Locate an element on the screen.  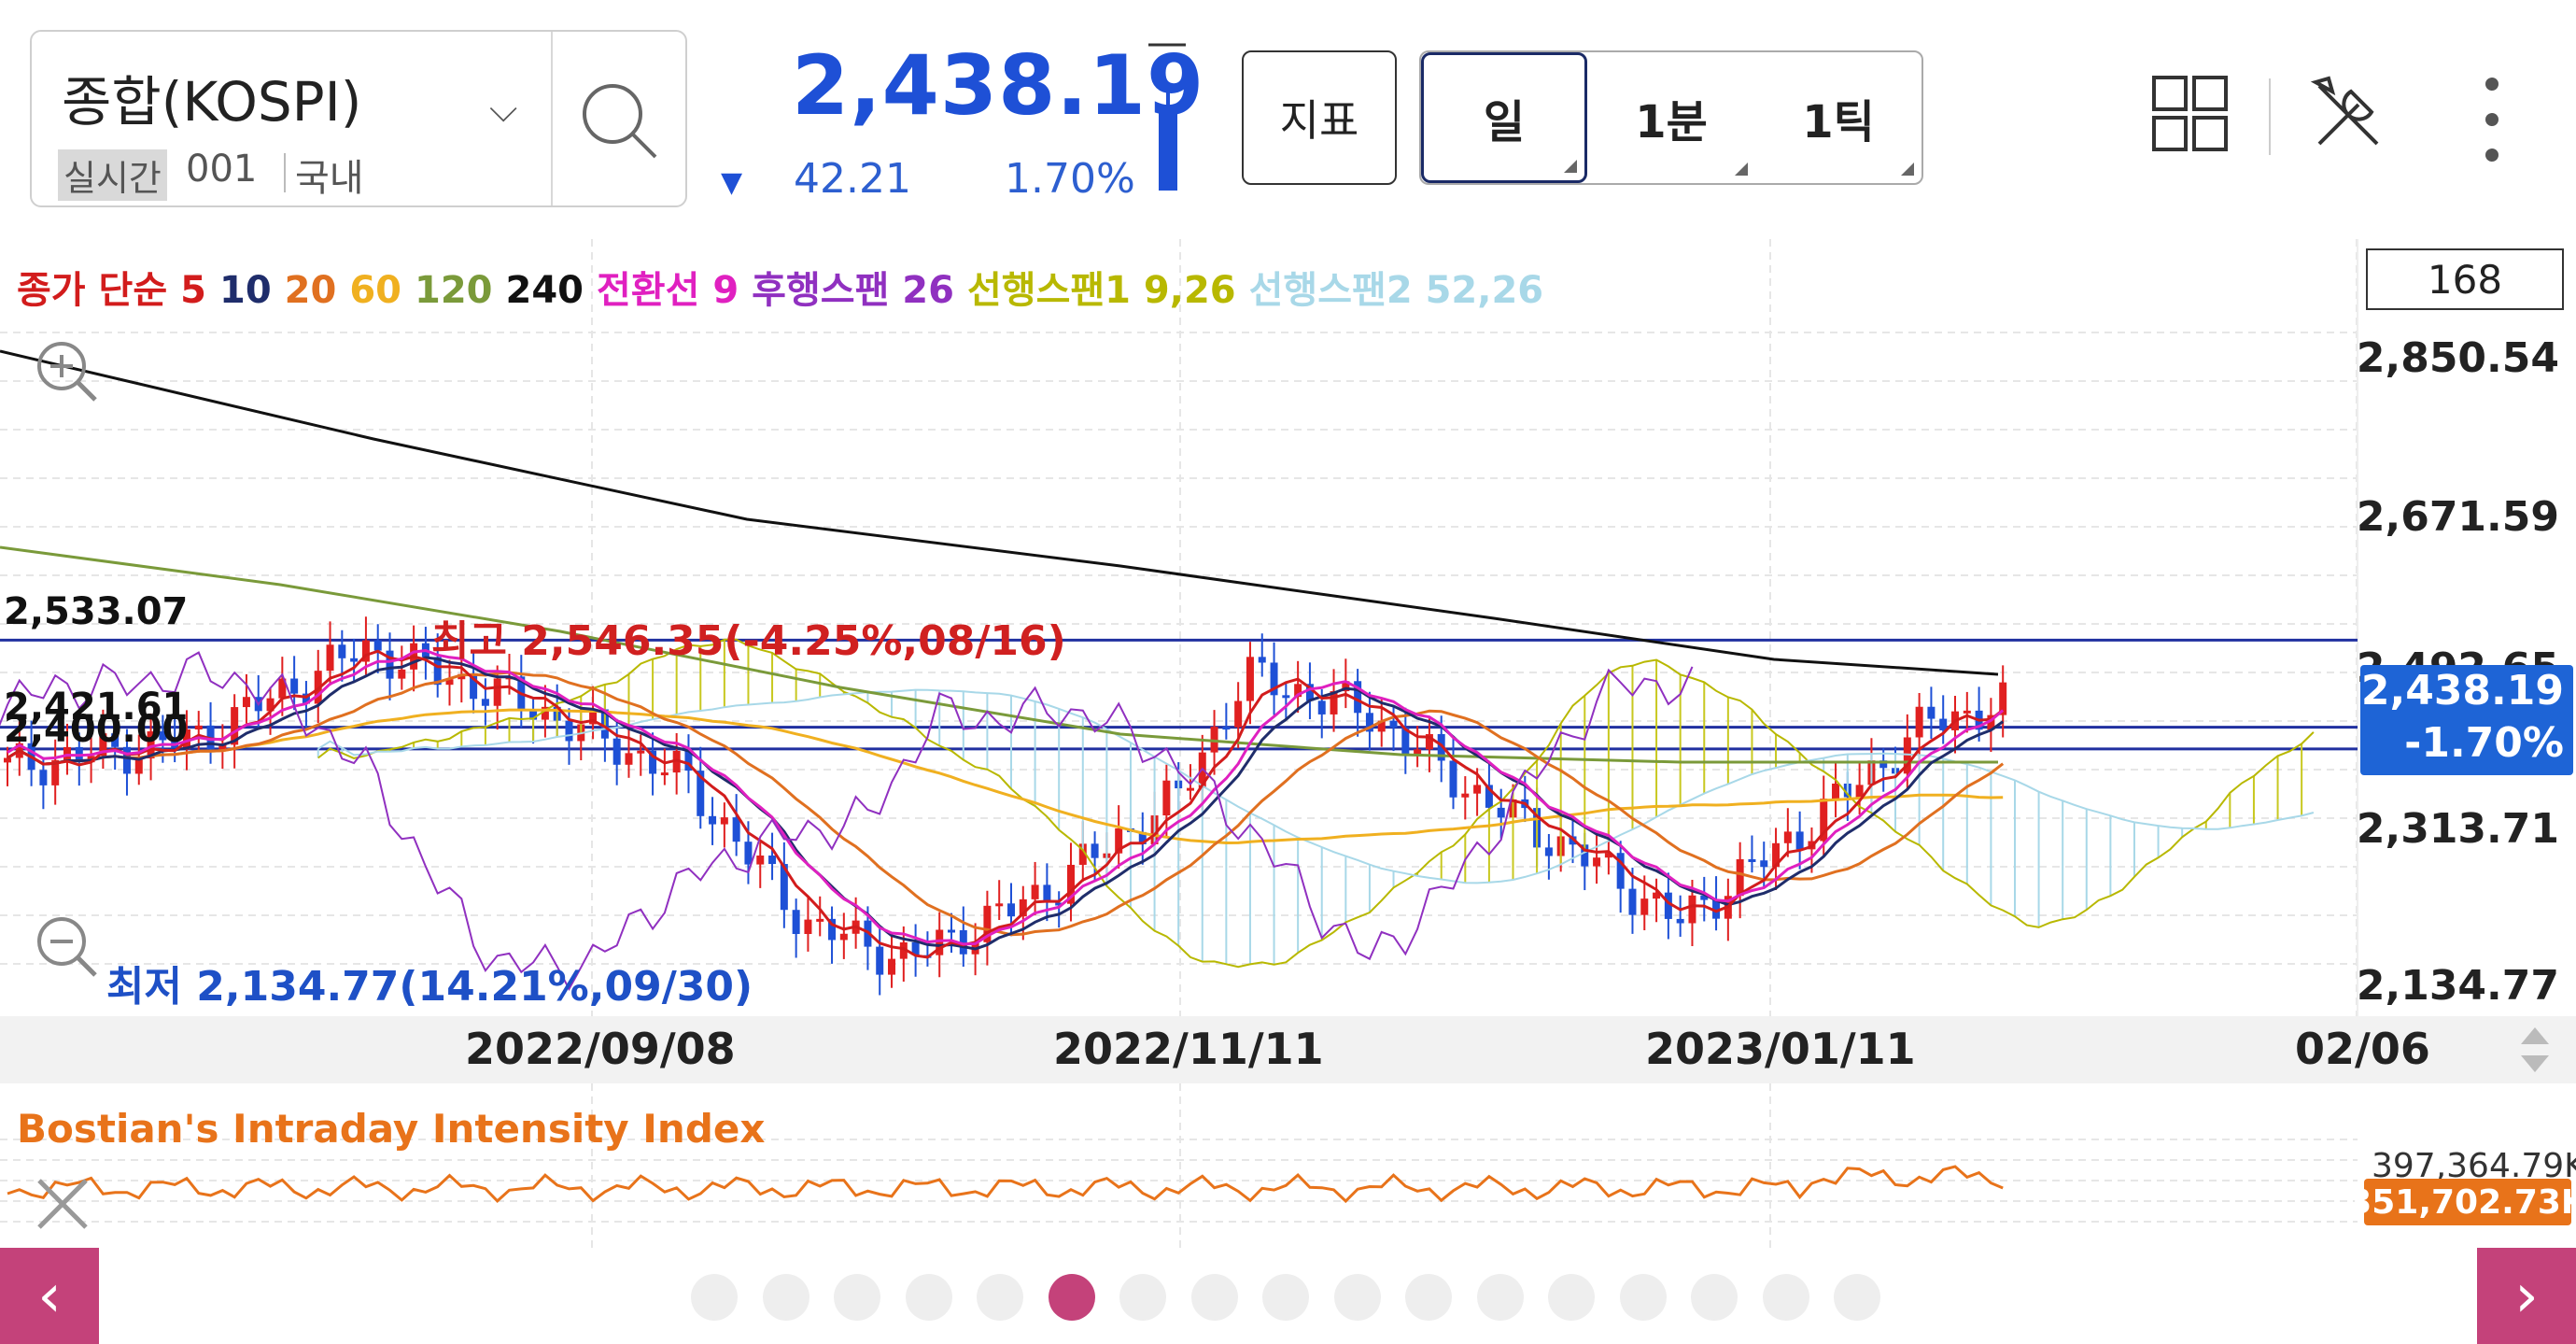
x-axis-label: 2022/11/11 is located at coordinates (1188, 1049).